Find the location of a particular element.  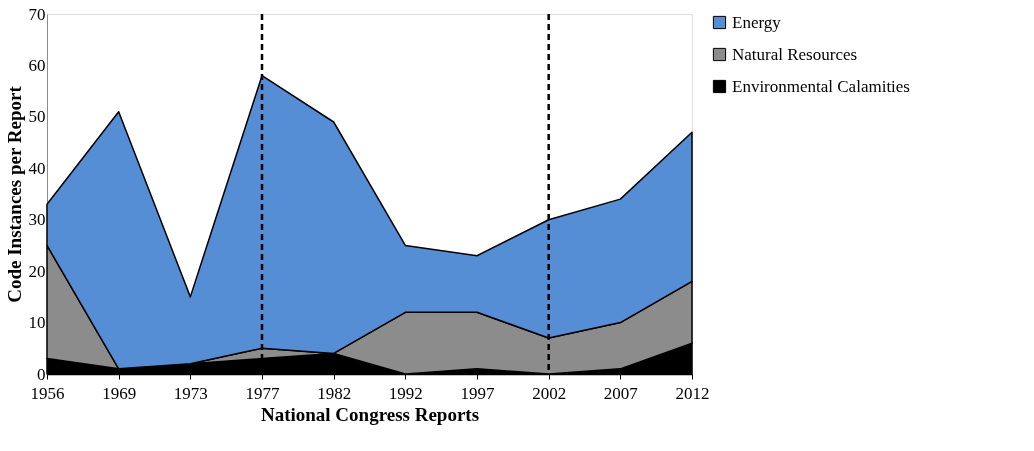

y-tick-label: 20 is located at coordinates (37, 271).